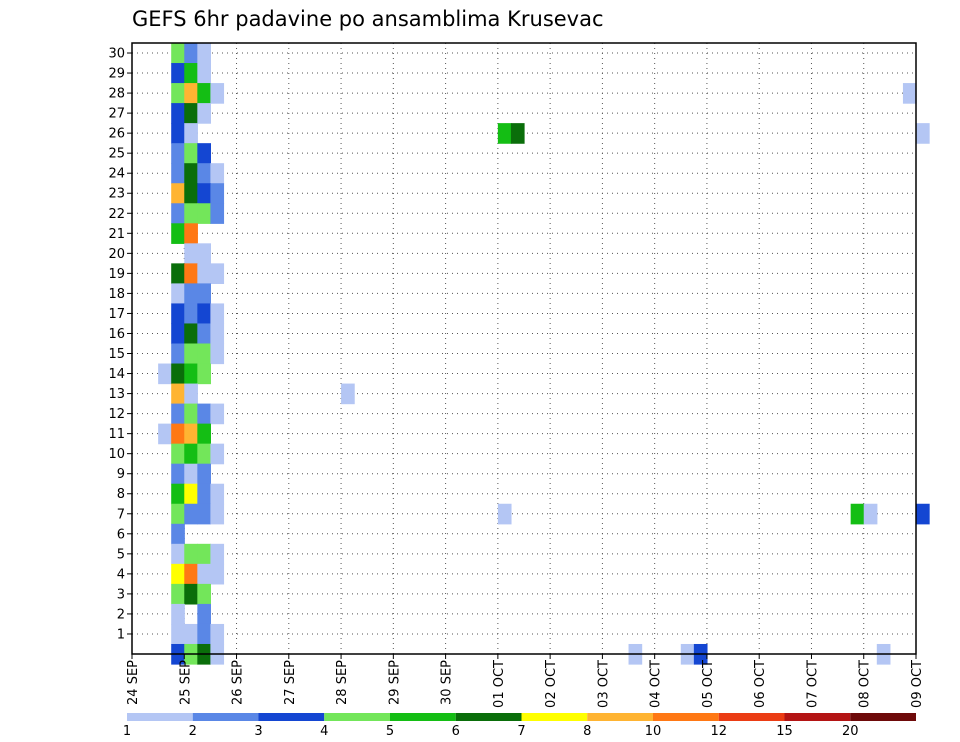 The image size is (960, 742). What do you see at coordinates (258, 731) in the screenshot?
I see `colorbar-label: 3` at bounding box center [258, 731].